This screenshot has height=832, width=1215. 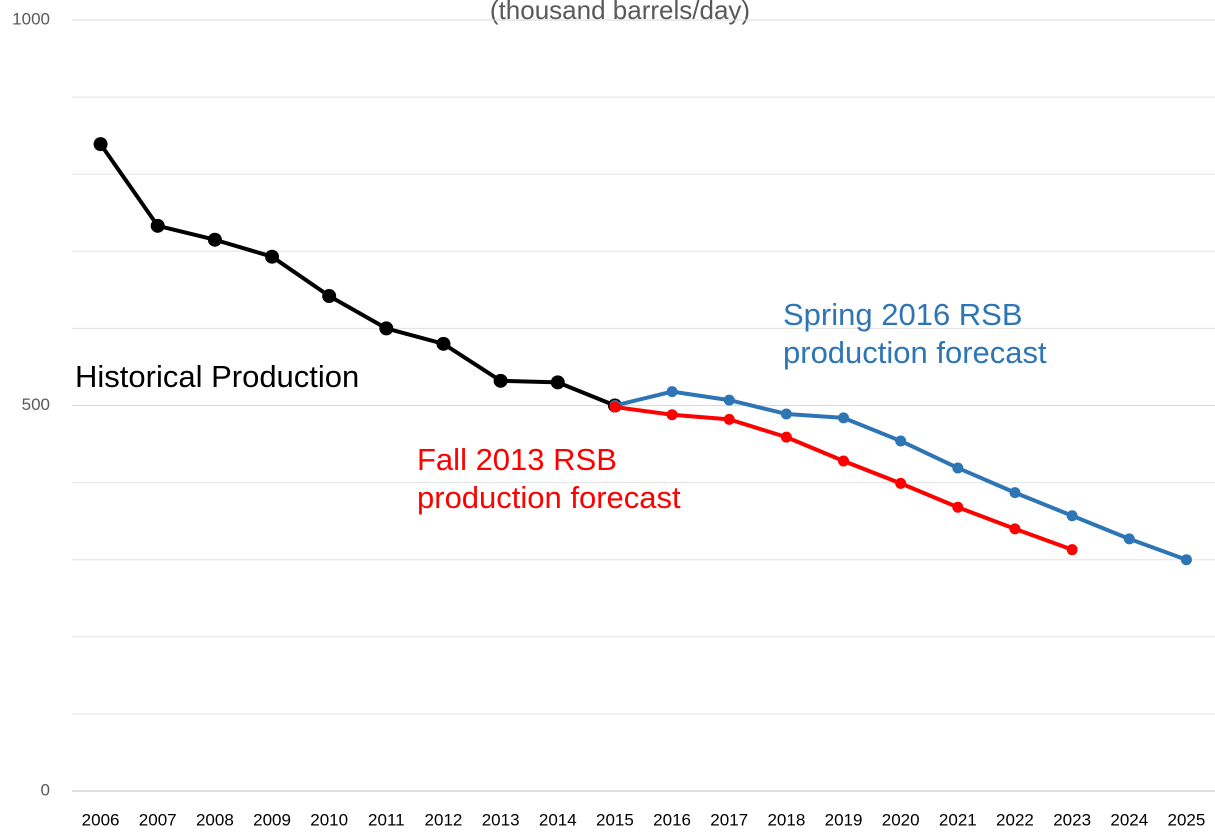 I want to click on x-tick-label: 2011, so click(x=386, y=819).